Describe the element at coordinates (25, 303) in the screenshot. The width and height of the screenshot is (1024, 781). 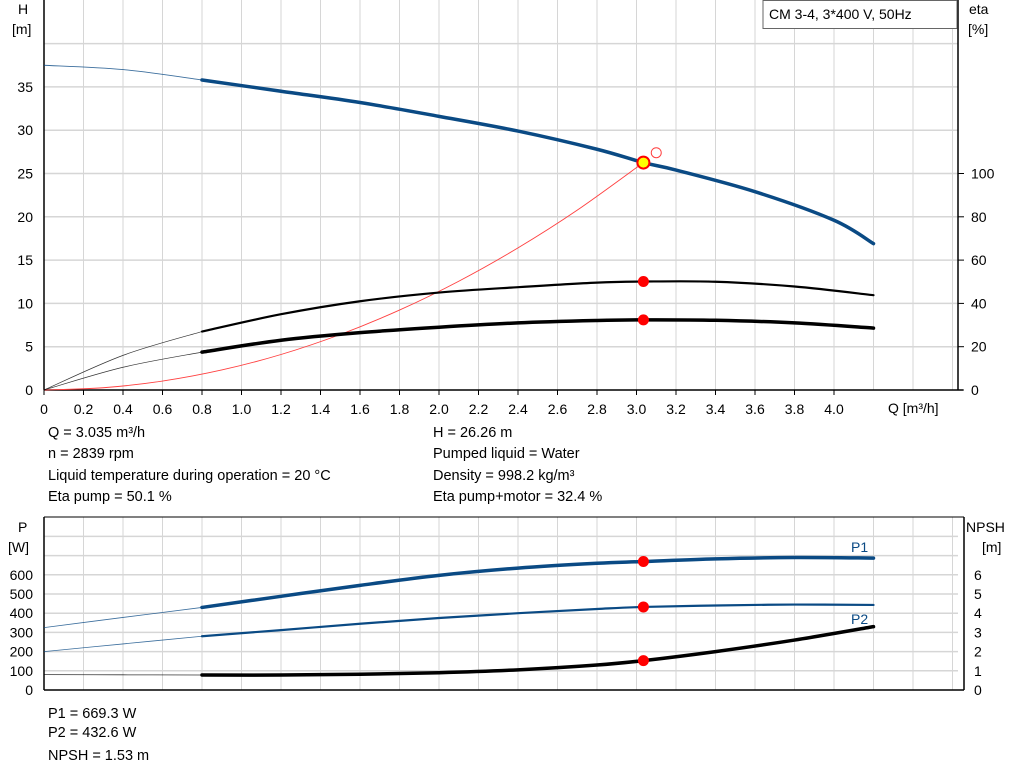
I see `h-tick-label: 10` at that location.